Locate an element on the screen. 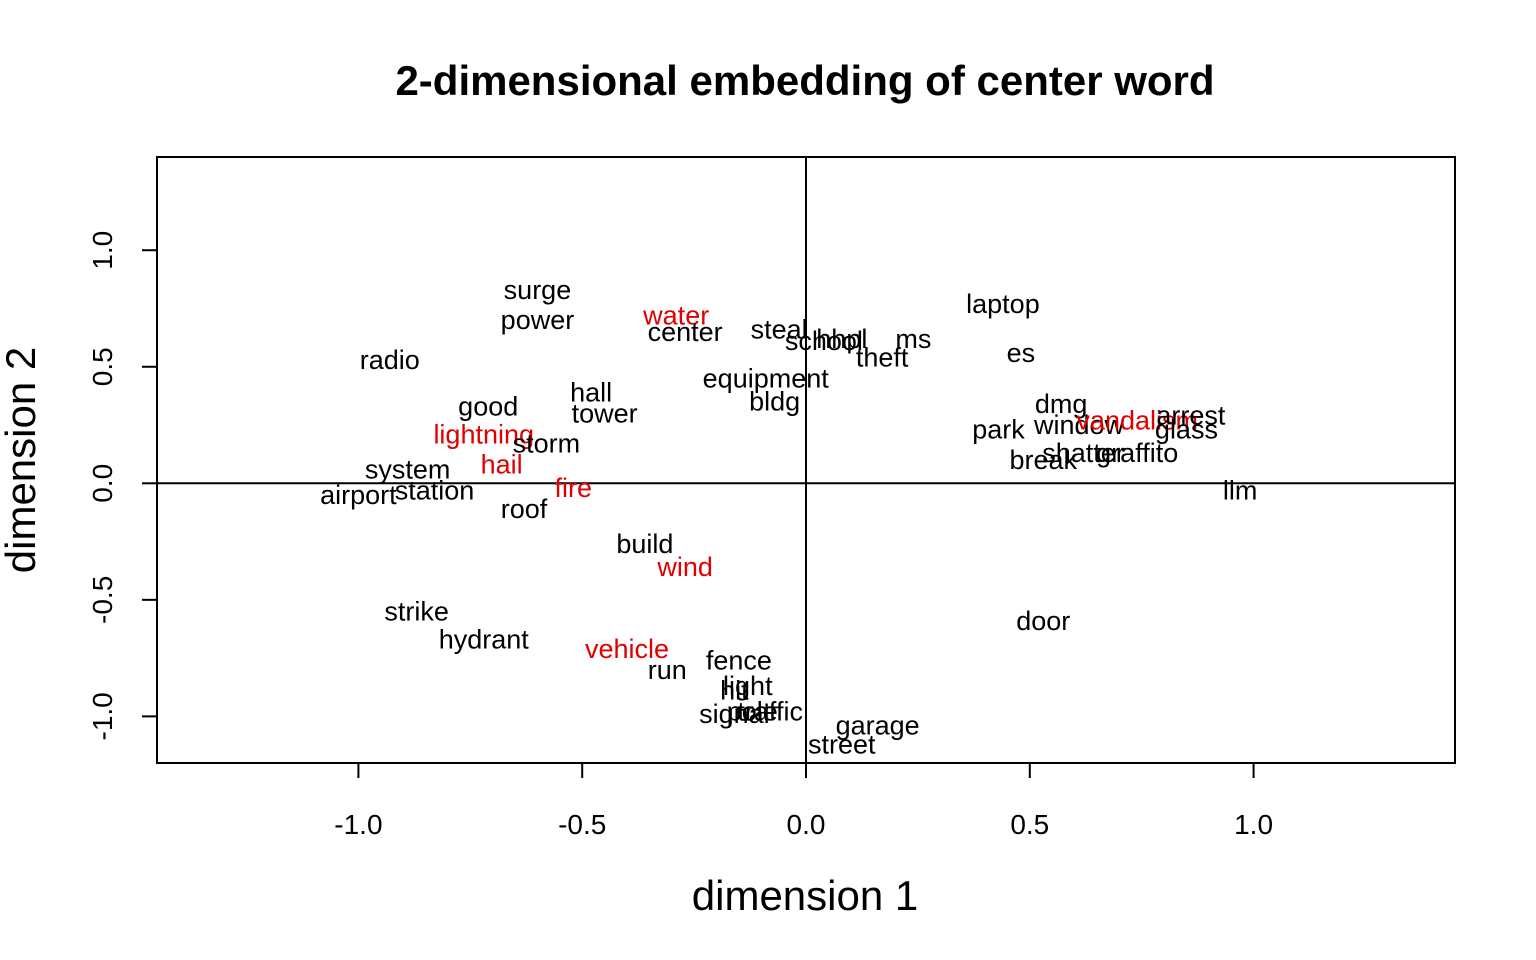 The image size is (1536, 960). x-tick-label: 1.0 is located at coordinates (1253, 824).